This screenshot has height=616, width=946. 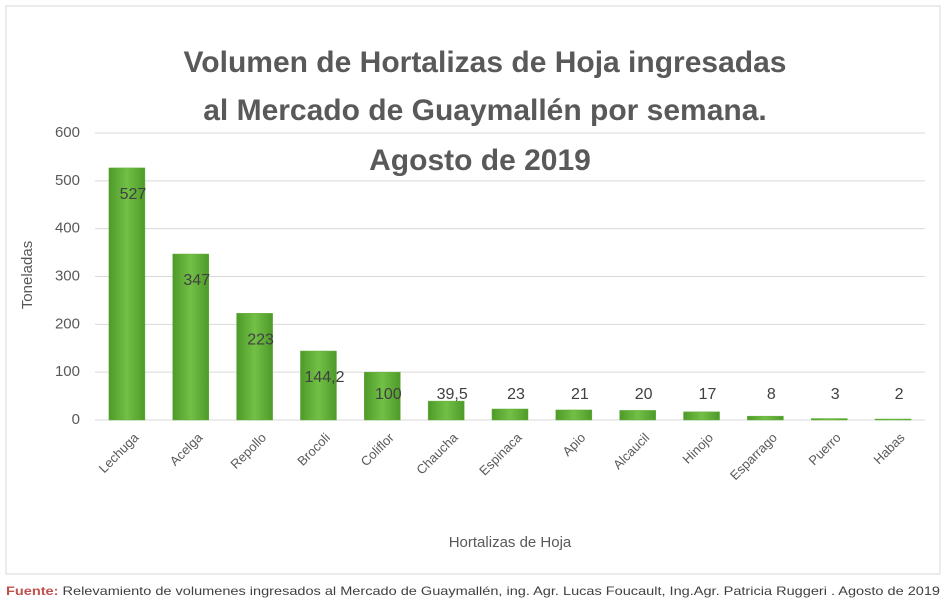 I want to click on data-label: 39,5, so click(x=452, y=394).